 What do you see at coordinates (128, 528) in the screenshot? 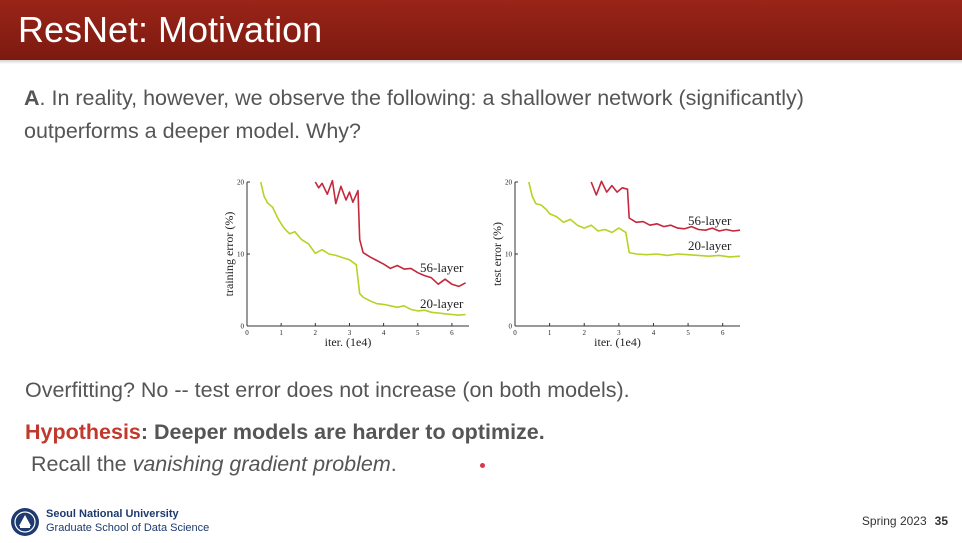
I see `school-name: Graduate School of Data Science` at bounding box center [128, 528].